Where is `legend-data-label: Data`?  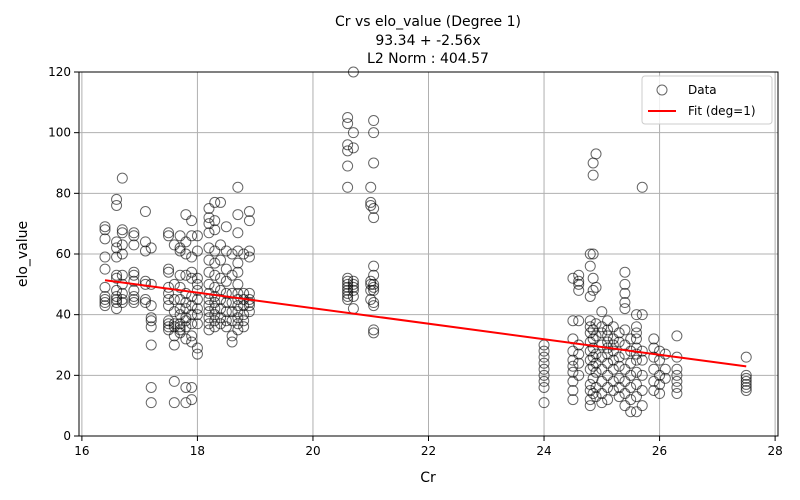
legend-data-label: Data is located at coordinates (702, 90).